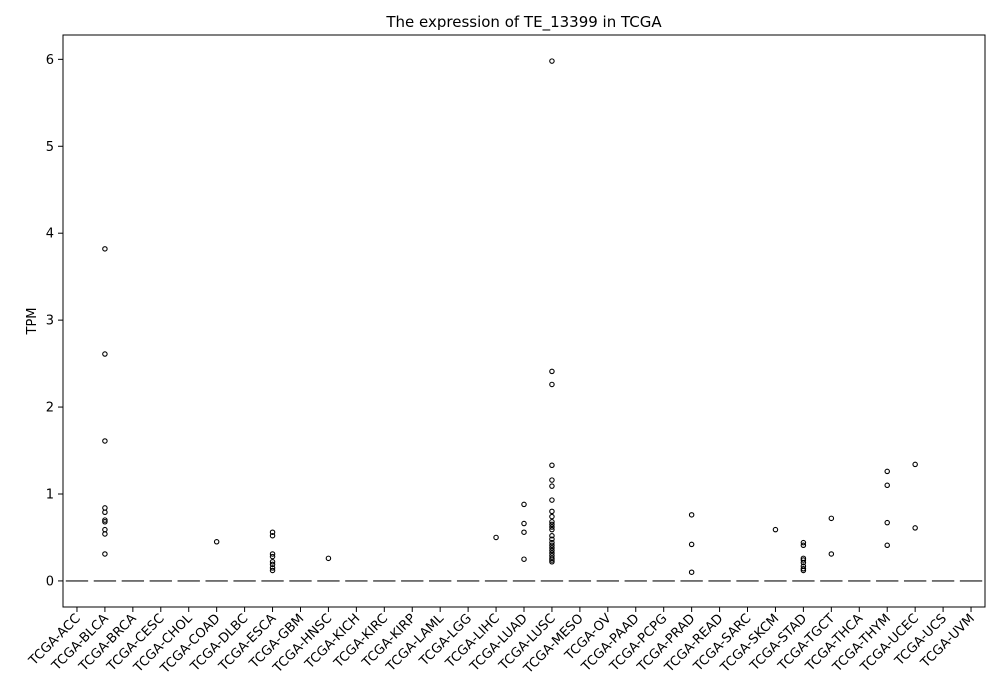 The image size is (1000, 700). I want to click on y-tick-label: 6, so click(50, 60).